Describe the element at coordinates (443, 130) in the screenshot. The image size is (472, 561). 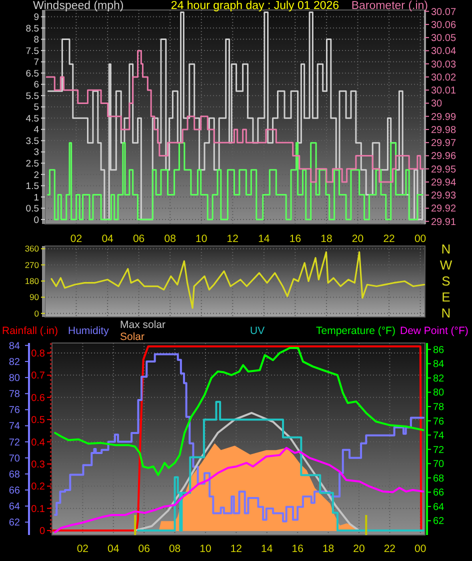
I see `y2-tick-label: 29.98` at that location.